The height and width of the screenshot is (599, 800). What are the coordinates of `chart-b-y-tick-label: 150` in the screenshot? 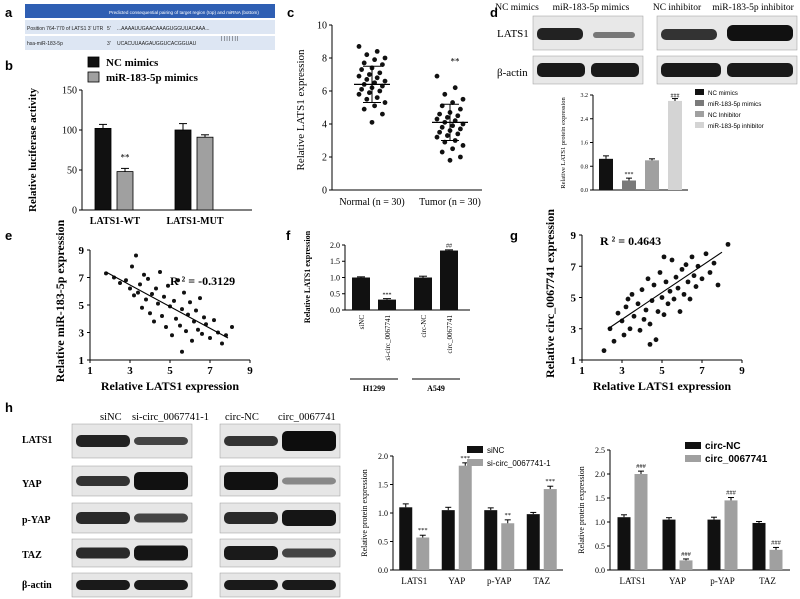 It's located at (69, 91).